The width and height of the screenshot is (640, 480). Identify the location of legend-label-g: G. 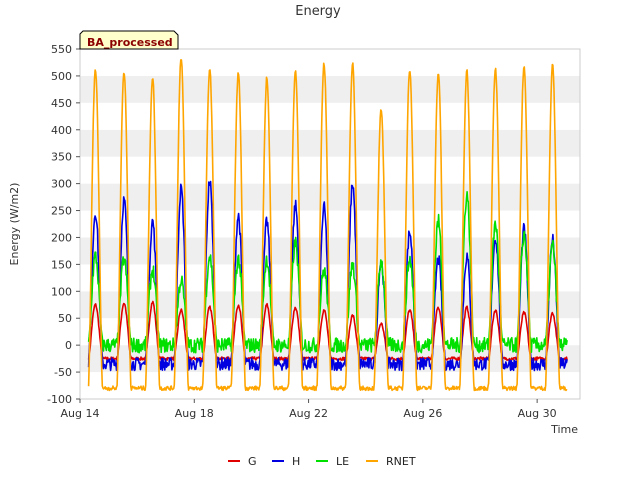
(252, 461).